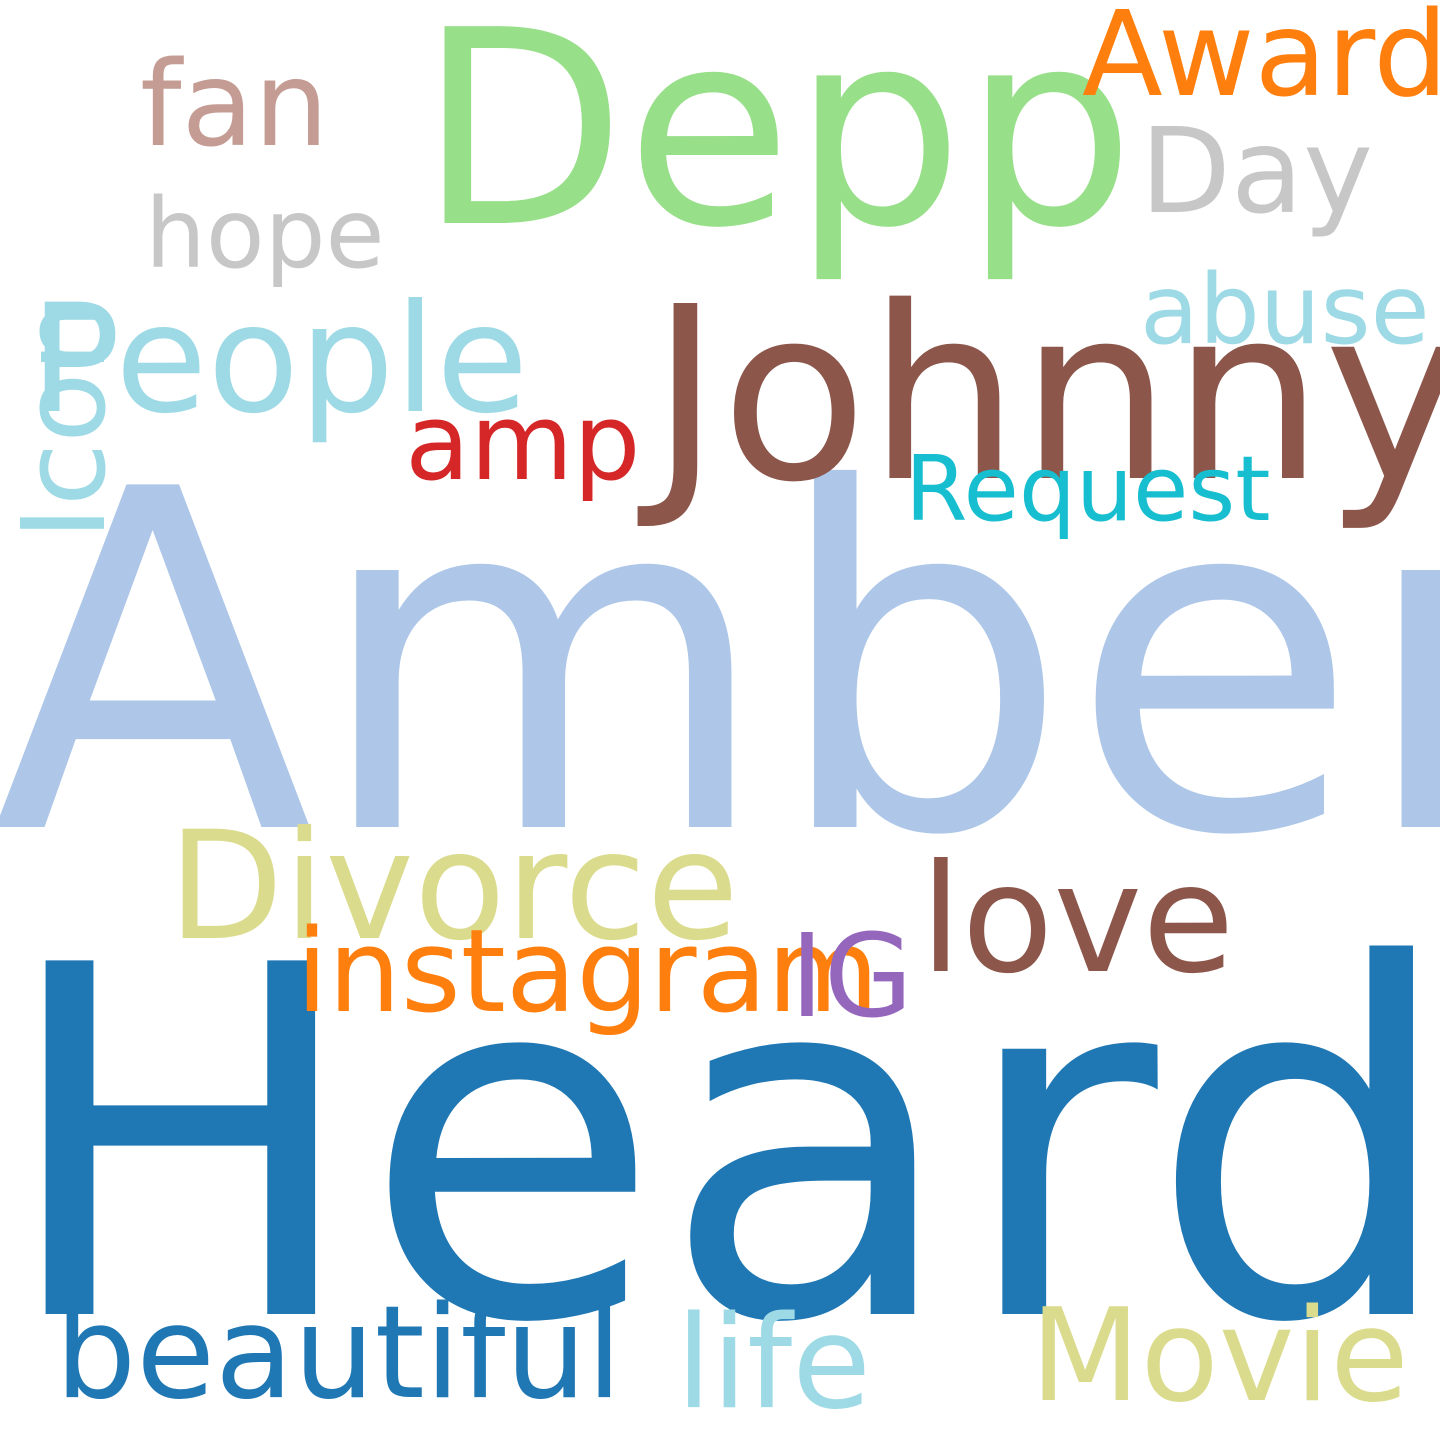 This screenshot has height=1440, width=1440. What do you see at coordinates (1285, 310) in the screenshot?
I see `word-abuse: abuse` at bounding box center [1285, 310].